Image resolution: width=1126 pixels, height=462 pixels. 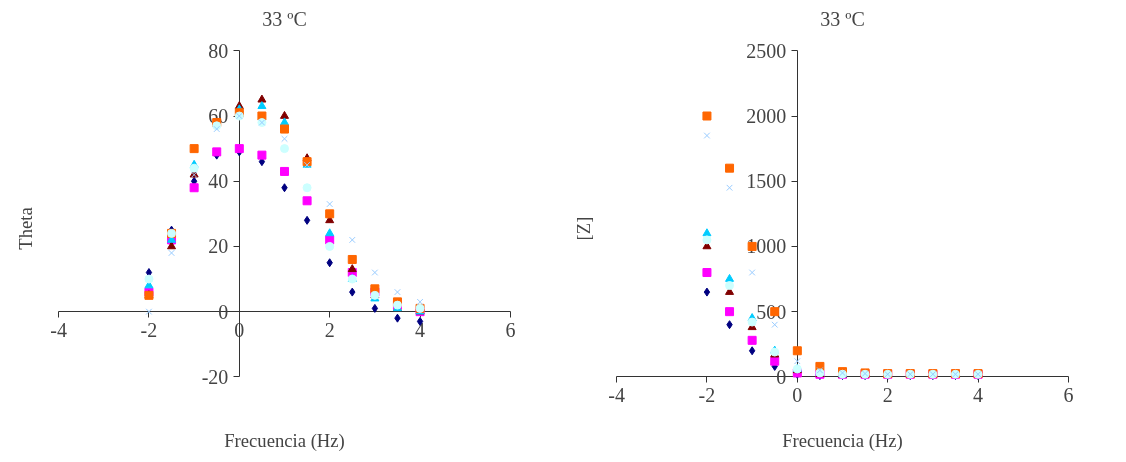 What do you see at coordinates (766, 181) in the screenshot?
I see `y-tick-label: 1500` at bounding box center [766, 181].